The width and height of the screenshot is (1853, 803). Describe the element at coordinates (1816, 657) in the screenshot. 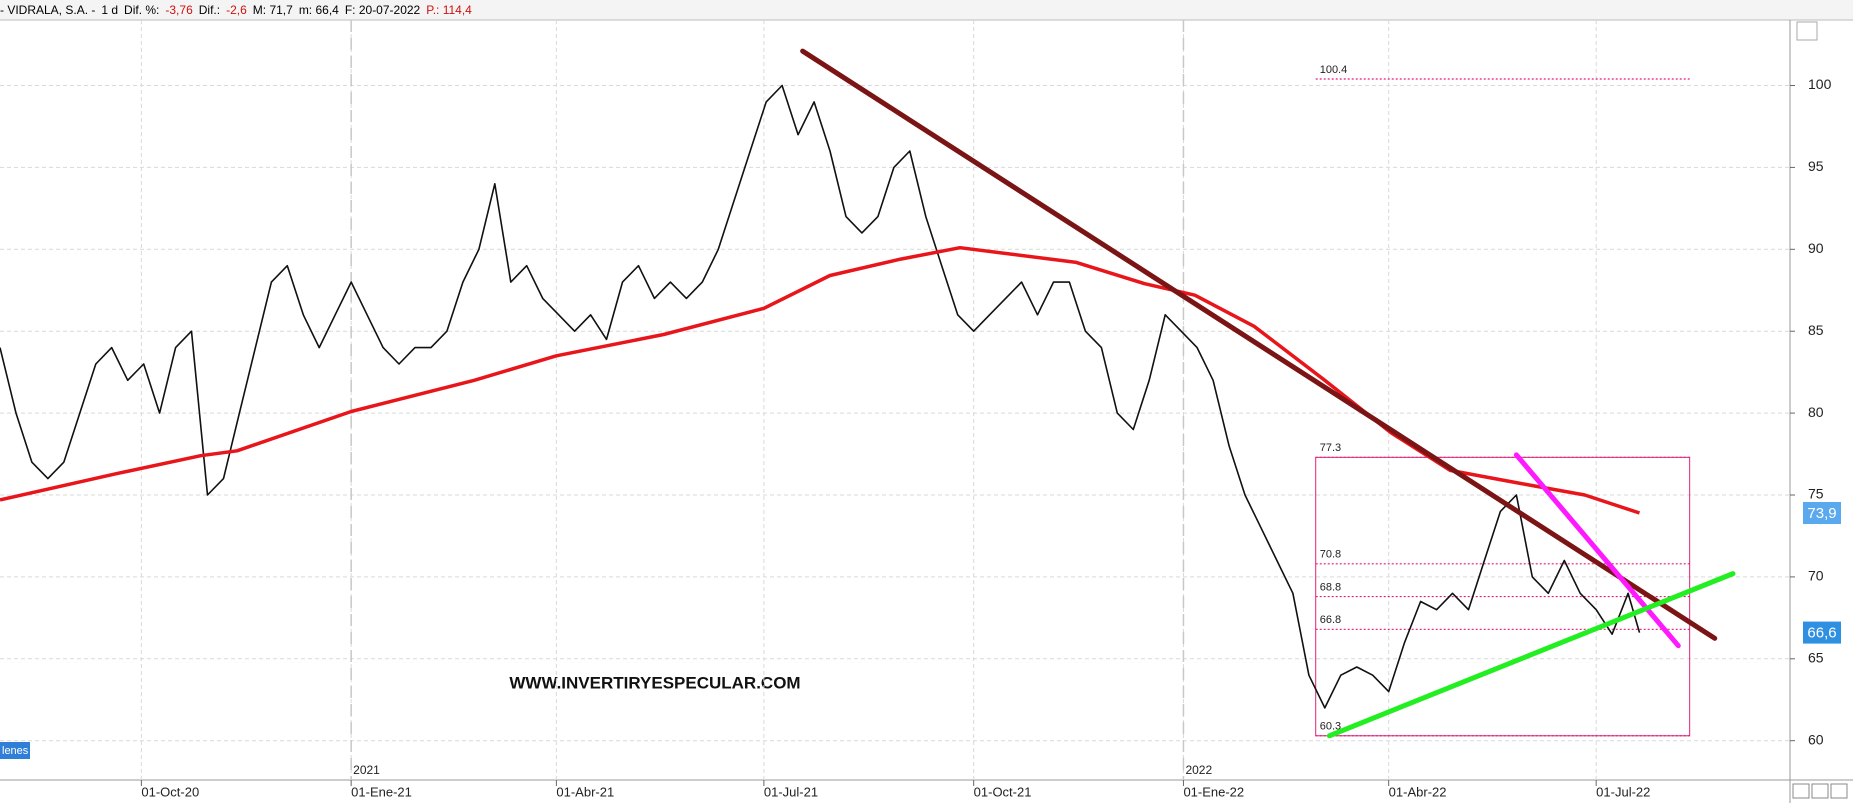

I see `y-tick-label: 65` at that location.